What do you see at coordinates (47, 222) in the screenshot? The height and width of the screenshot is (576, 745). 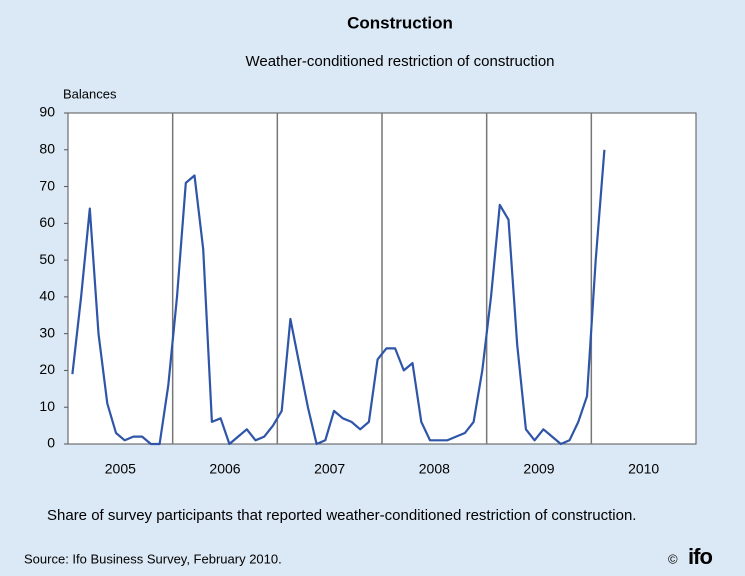 I see `y-tick-label: 60` at bounding box center [47, 222].